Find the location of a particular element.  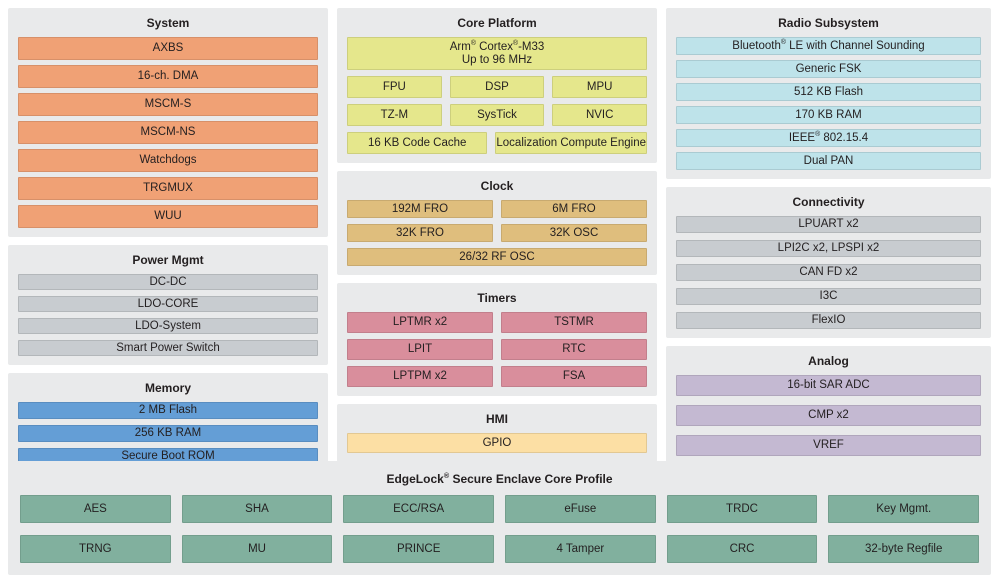

block-label: 512 KB Flash is located at coordinates (828, 91).